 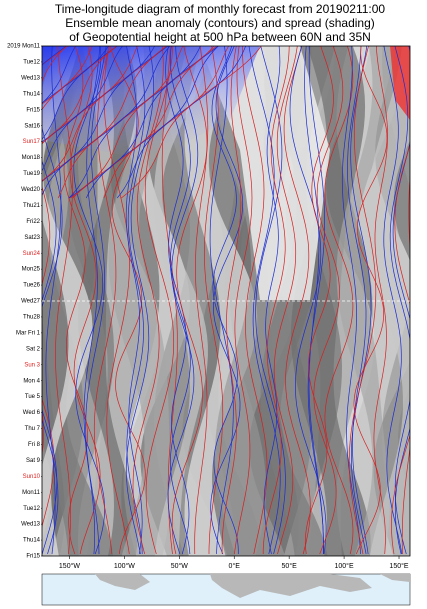 I want to click on x-tick-label: 50°W, so click(x=180, y=566).